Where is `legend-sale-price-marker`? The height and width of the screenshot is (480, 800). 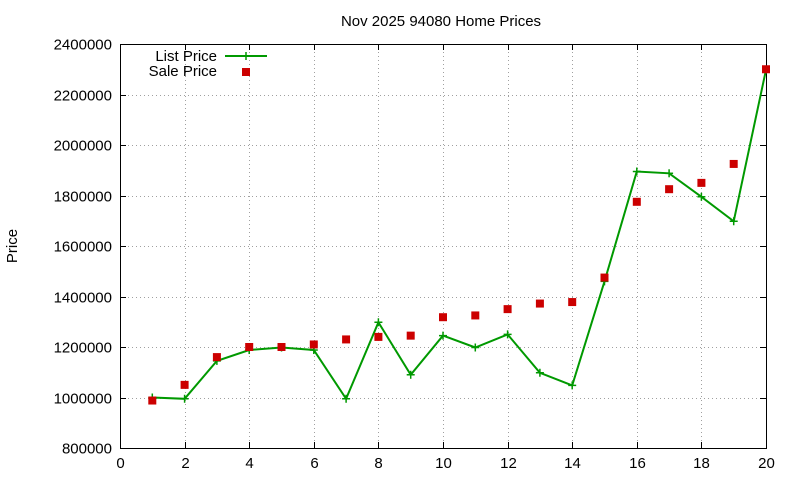 legend-sale-price-marker is located at coordinates (246, 72).